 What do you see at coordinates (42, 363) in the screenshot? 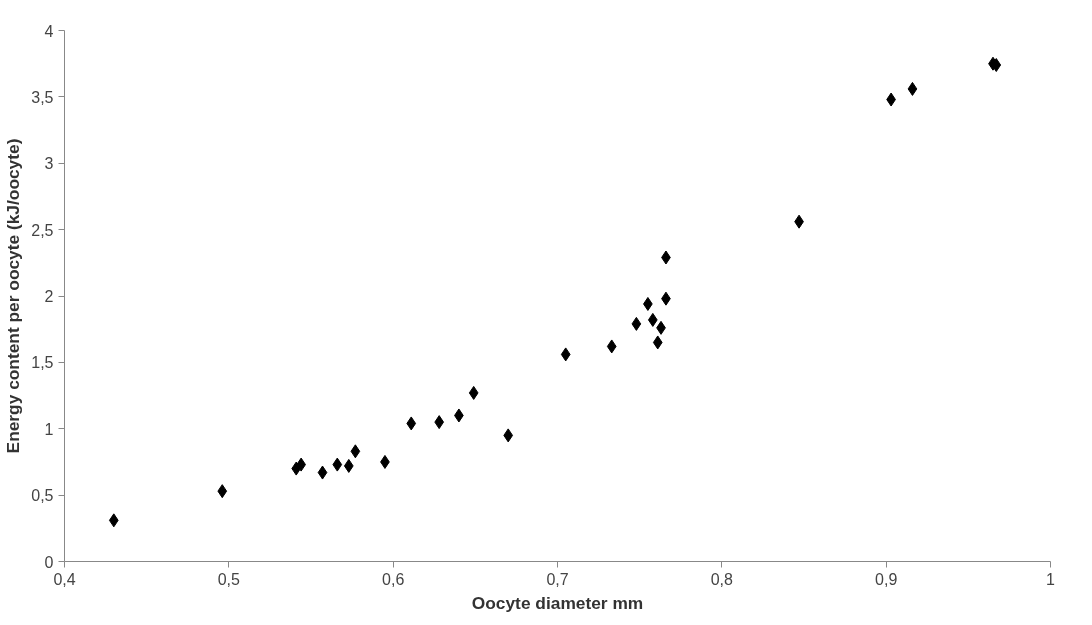
I see `y-tick-label: 1,5` at bounding box center [42, 363].